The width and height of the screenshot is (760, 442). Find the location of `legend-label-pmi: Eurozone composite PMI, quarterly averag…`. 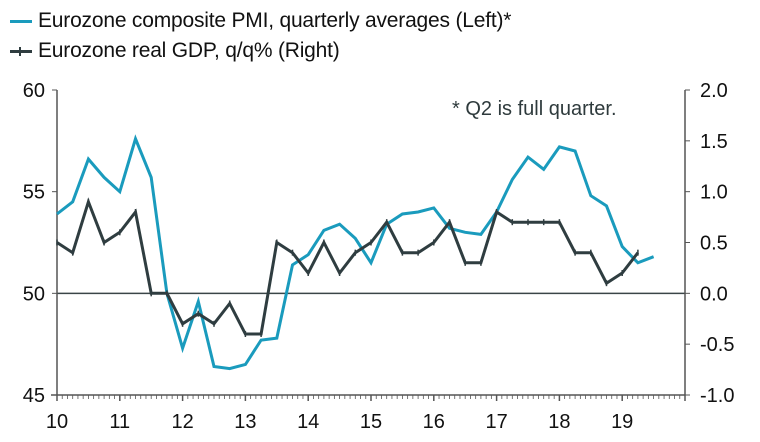

legend-label-pmi: Eurozone composite PMI, quarterly averag… is located at coordinates (275, 20).